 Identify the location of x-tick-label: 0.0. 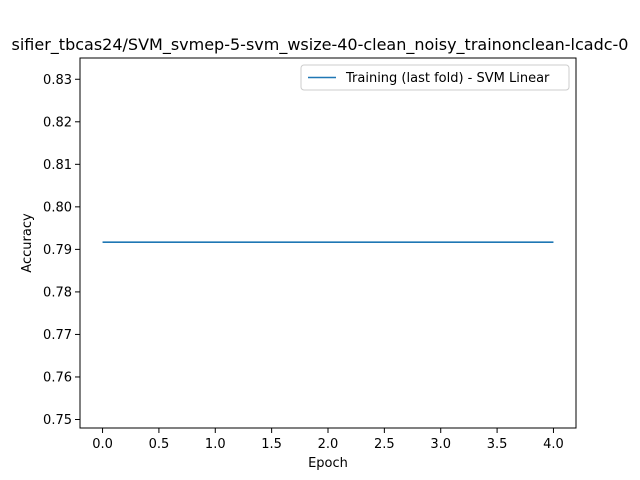
(102, 444).